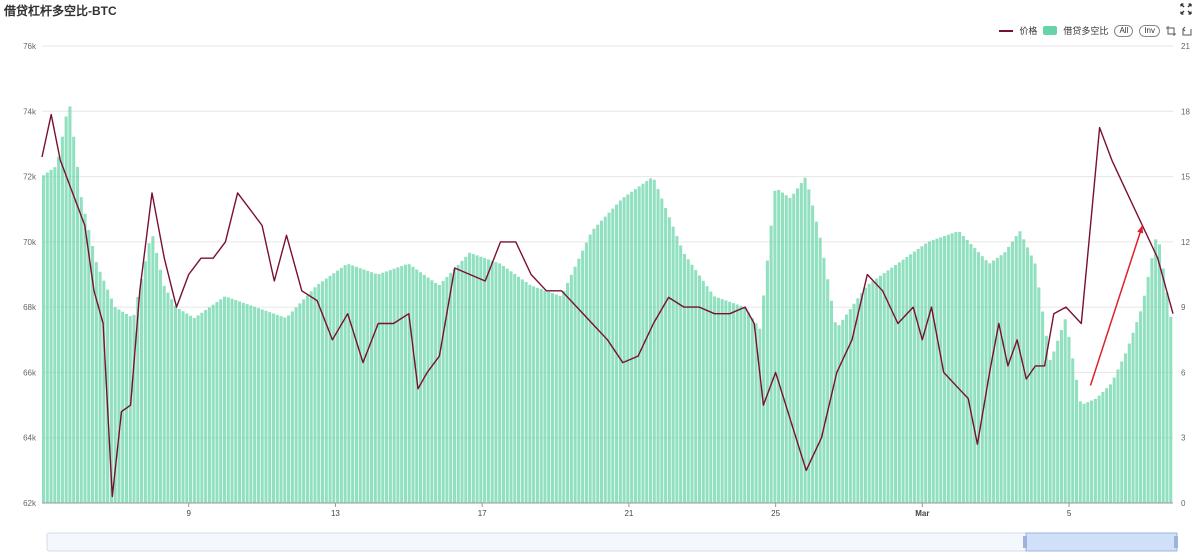 The image size is (1200, 557). I want to click on datazoom-slider, so click(612, 542).